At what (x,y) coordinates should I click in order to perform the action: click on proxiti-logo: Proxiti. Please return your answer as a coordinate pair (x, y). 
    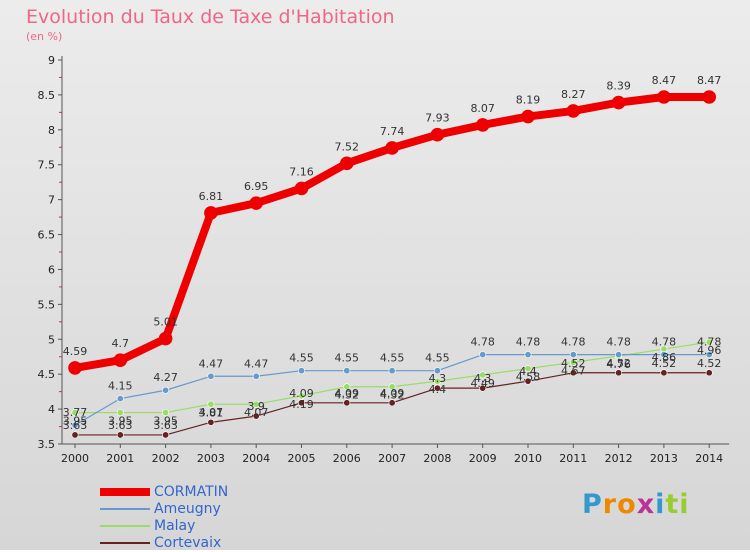
    Looking at the image, I should click on (636, 504).